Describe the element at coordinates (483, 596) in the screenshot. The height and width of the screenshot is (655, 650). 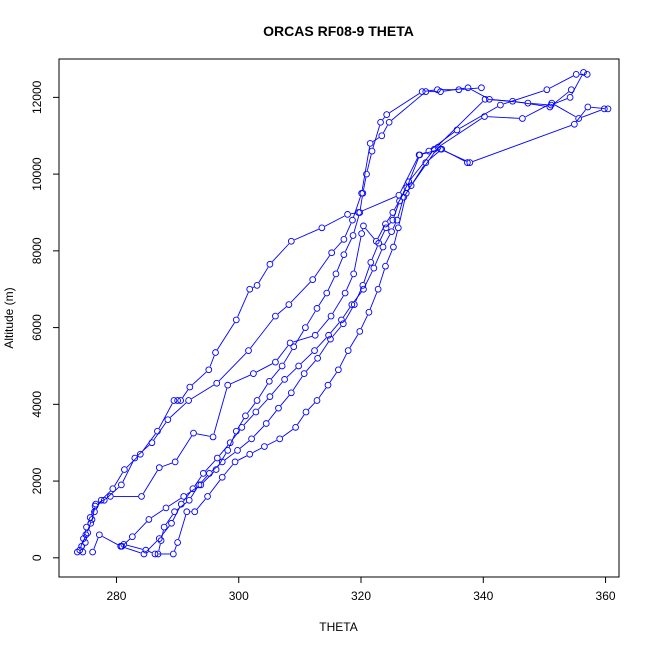
I see `x-tick-label: 340` at that location.